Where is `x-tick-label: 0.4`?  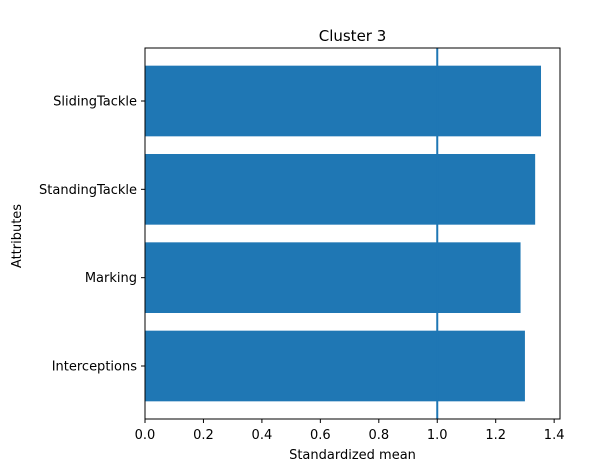
x-tick-label: 0.4 is located at coordinates (262, 435).